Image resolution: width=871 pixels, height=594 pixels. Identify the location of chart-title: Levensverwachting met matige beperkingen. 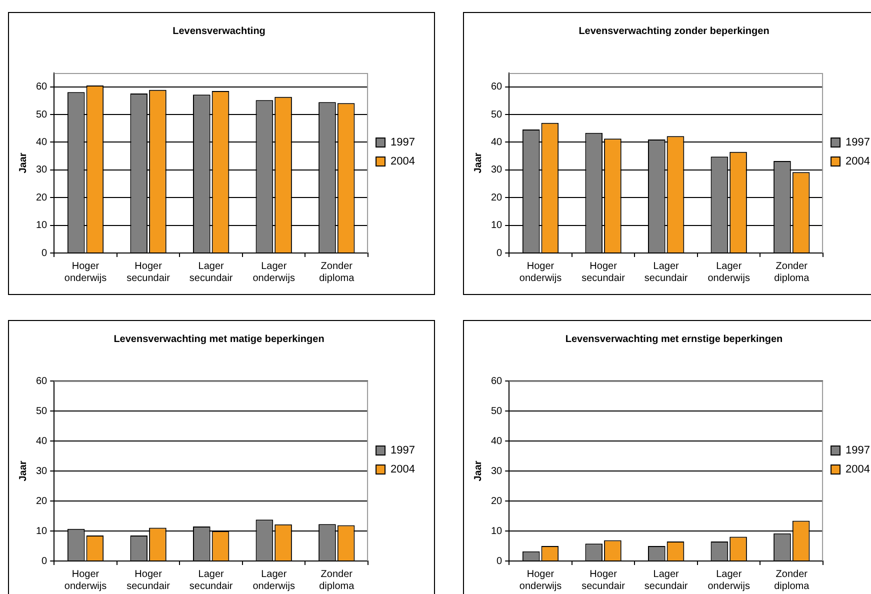
(219, 339).